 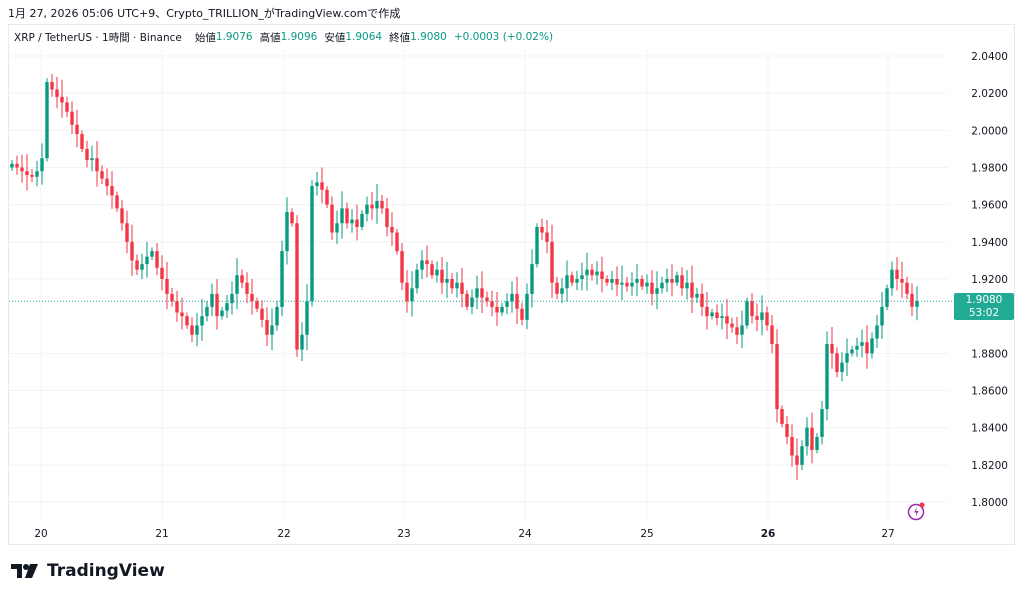 What do you see at coordinates (503, 37) in the screenshot?
I see `change-value: +0.0003 (+0.02%)` at bounding box center [503, 37].